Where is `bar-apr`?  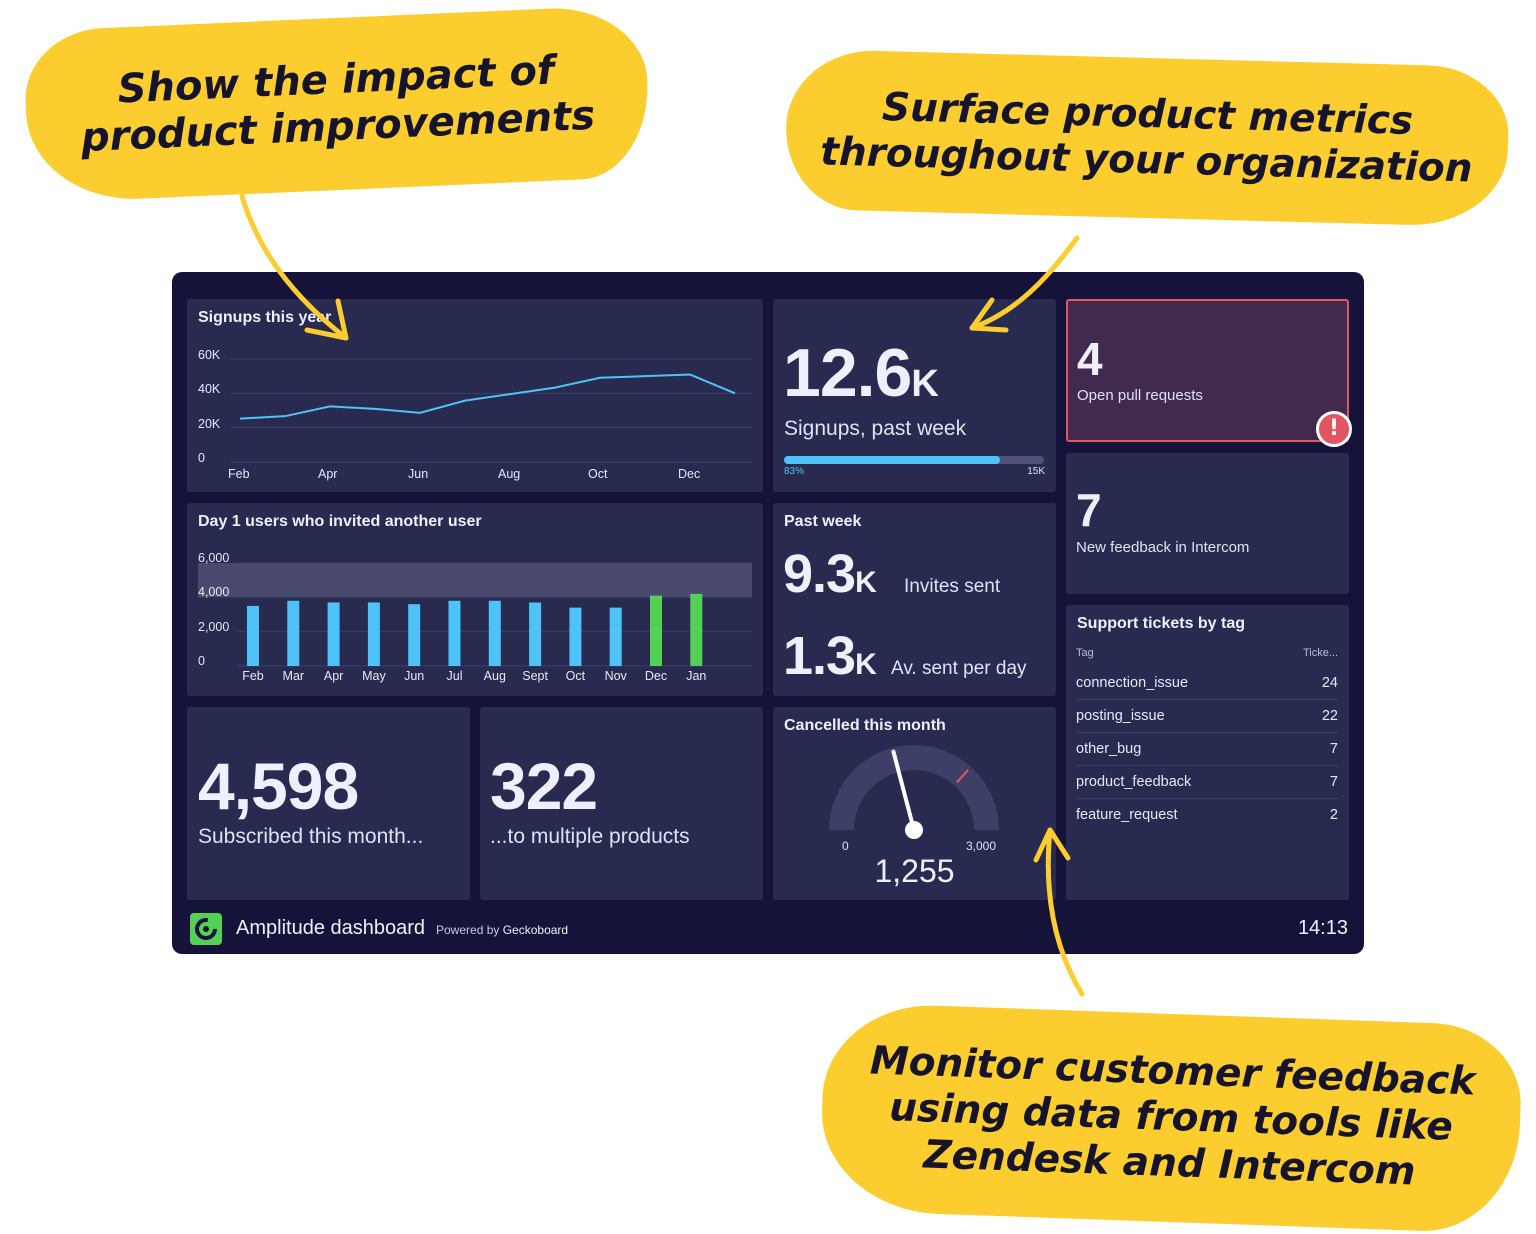 bar-apr is located at coordinates (334, 634).